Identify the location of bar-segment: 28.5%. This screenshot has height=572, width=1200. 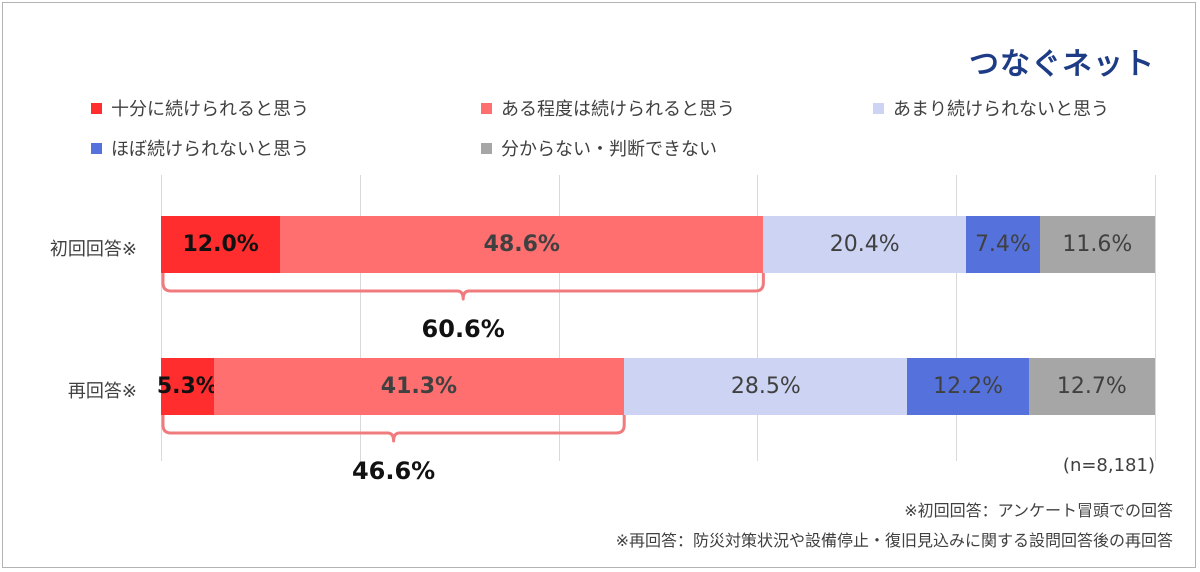
(766, 386).